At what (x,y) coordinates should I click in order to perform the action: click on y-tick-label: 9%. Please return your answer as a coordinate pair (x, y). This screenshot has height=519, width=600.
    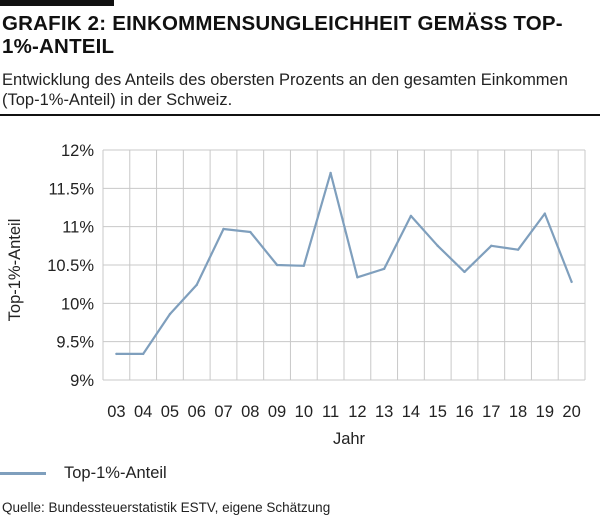
    Looking at the image, I should click on (82, 381).